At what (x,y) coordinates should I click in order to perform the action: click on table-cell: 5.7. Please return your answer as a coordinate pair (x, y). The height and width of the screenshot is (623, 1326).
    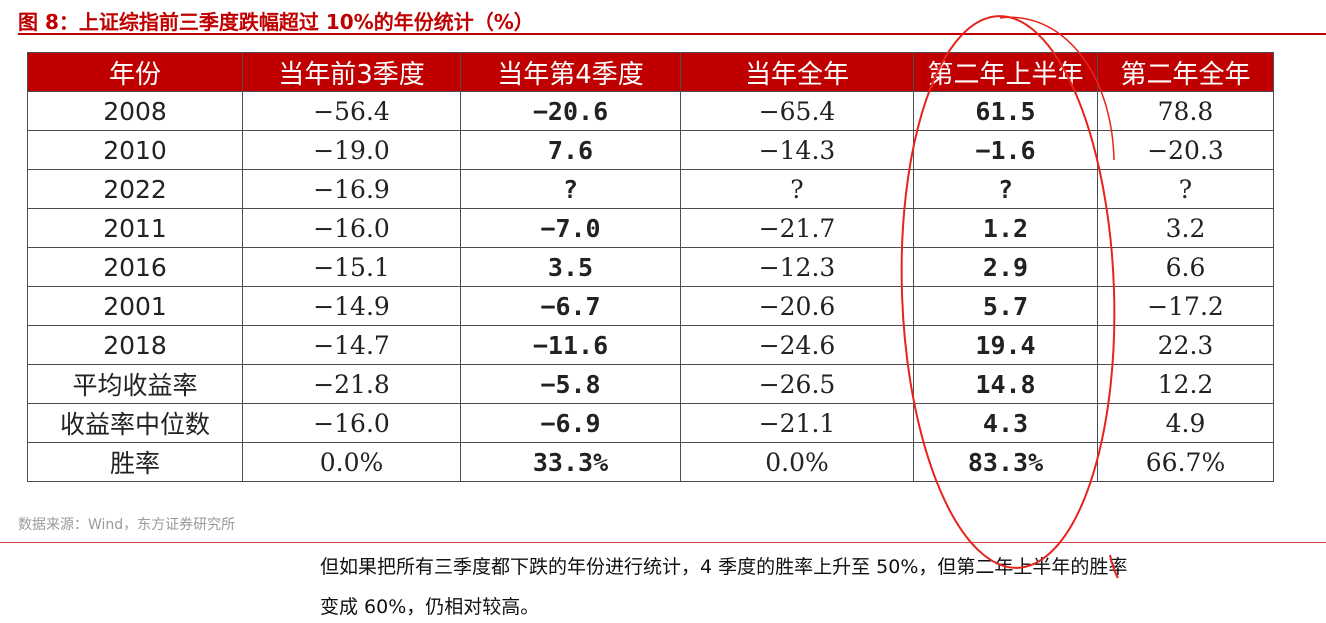
    Looking at the image, I should click on (1005, 306).